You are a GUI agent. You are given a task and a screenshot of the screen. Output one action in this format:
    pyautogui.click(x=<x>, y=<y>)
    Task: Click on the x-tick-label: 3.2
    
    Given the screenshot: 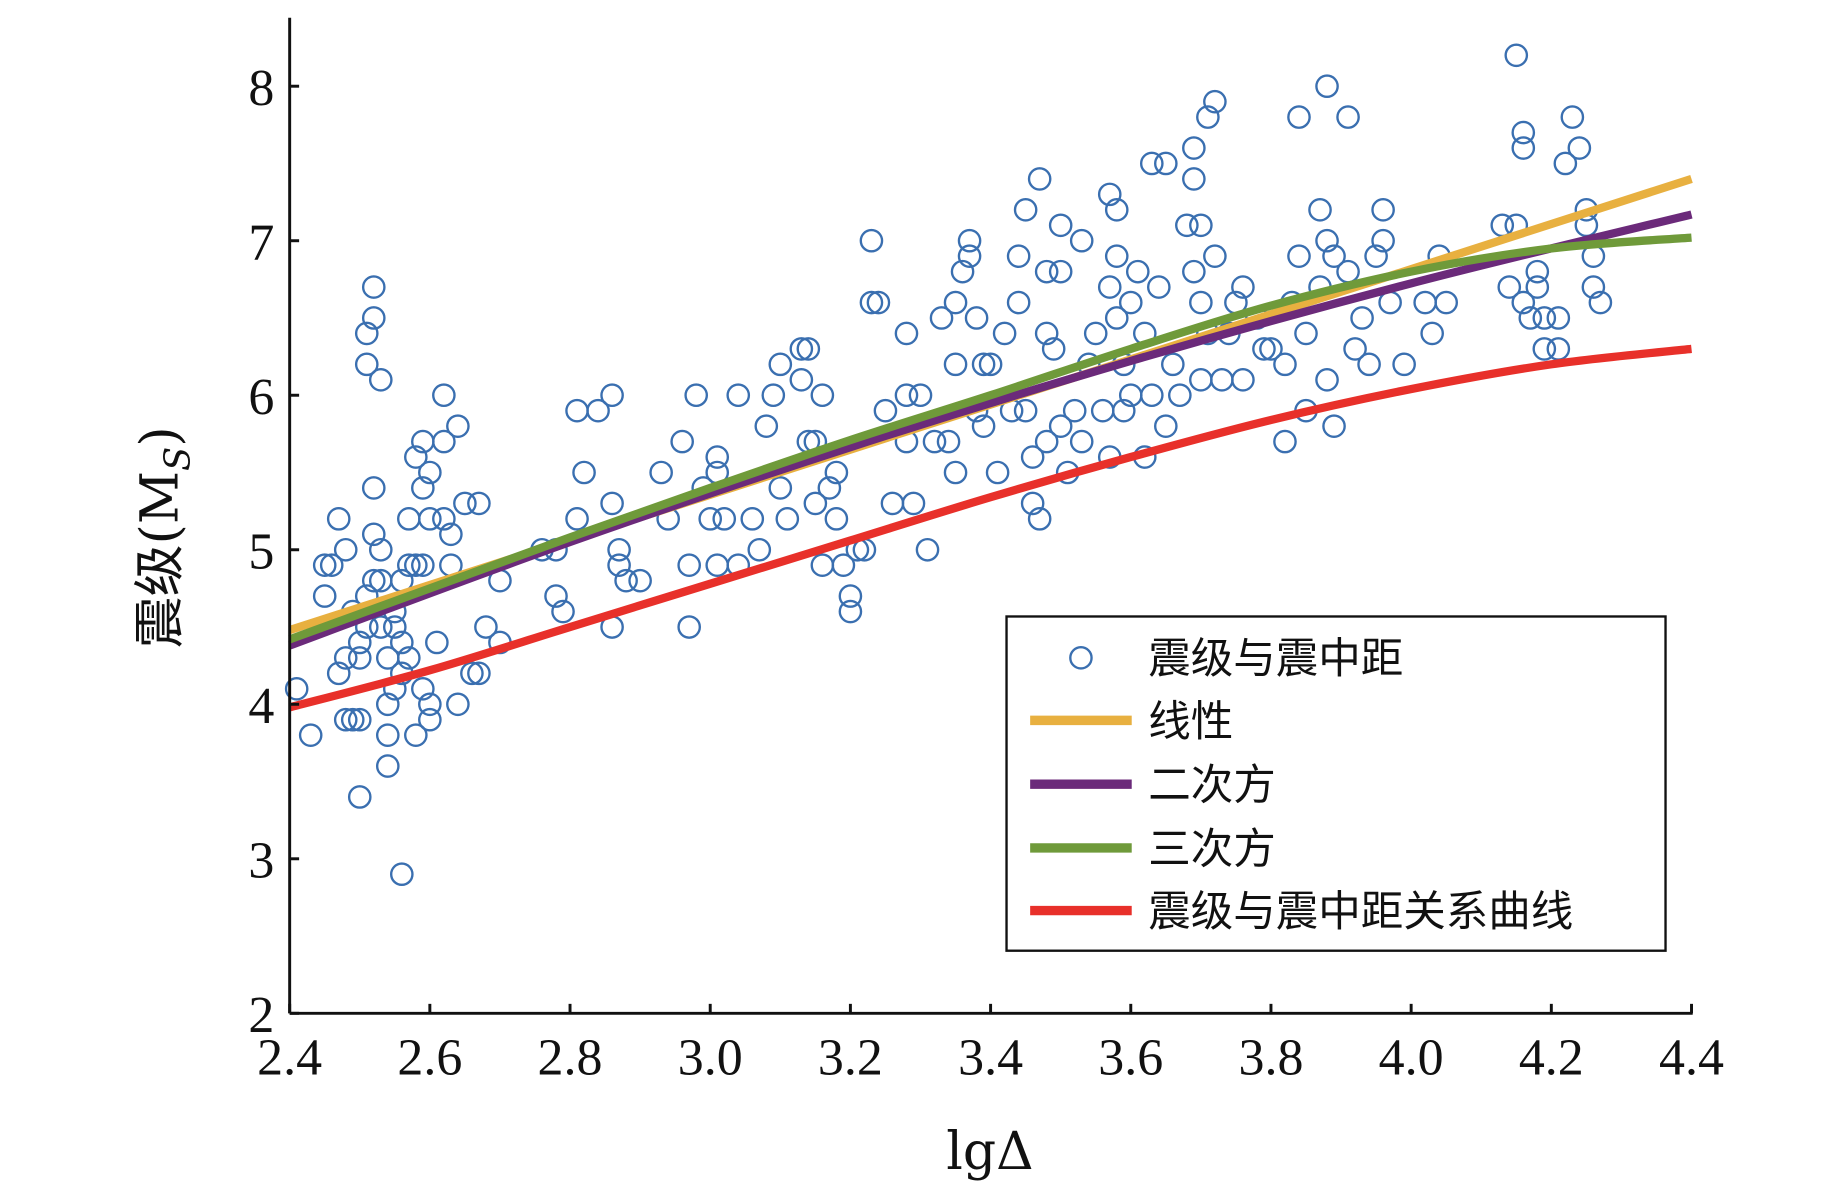 What is the action you would take?
    pyautogui.click(x=850, y=1058)
    